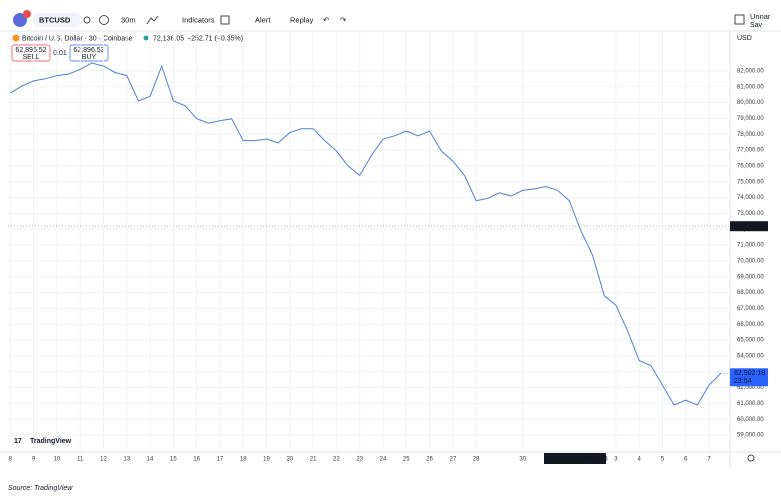 The image size is (781, 500). I want to click on y-tick-label: 76,000.00, so click(750, 166).